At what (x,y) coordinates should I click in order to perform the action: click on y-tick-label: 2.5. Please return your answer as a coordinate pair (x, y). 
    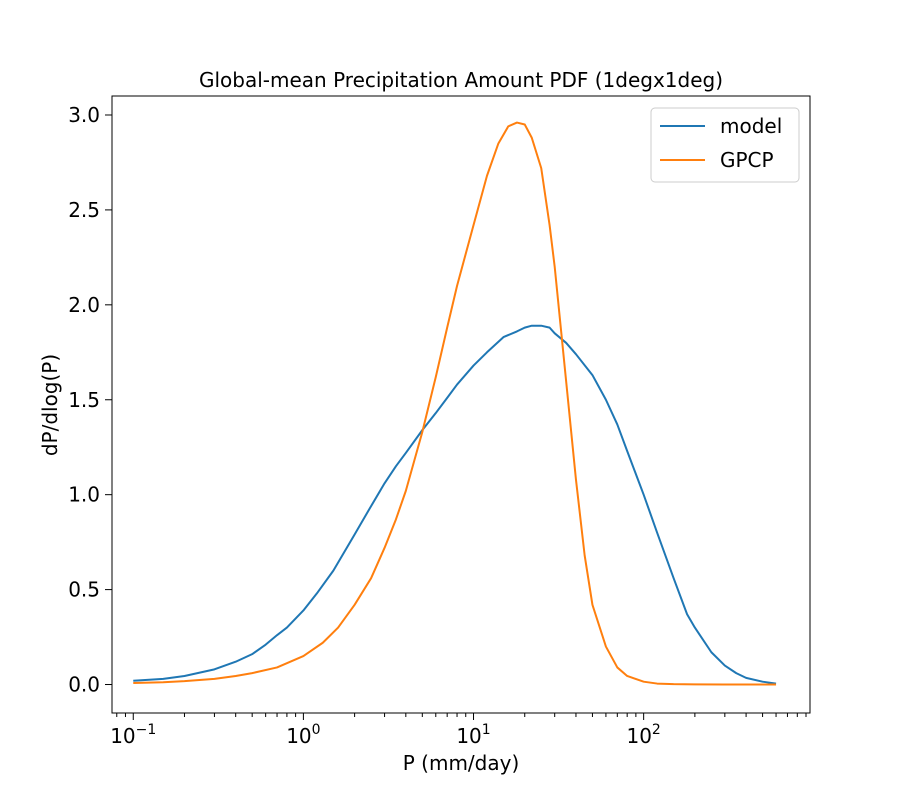
    Looking at the image, I should click on (84, 210).